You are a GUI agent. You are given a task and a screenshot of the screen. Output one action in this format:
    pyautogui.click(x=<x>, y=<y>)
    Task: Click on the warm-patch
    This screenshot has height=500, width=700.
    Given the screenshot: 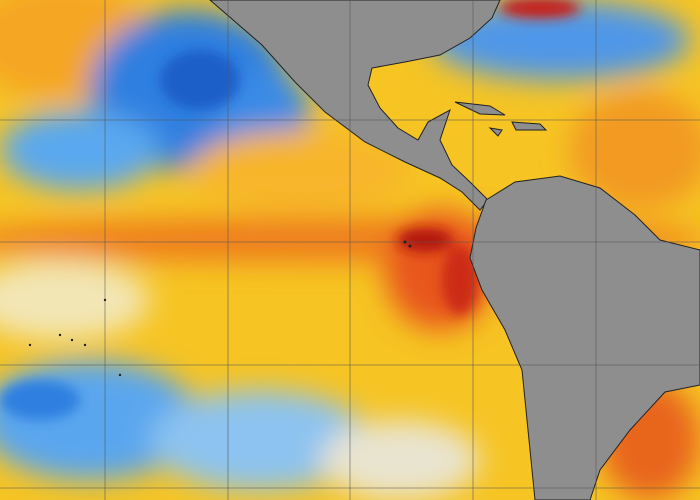 What is the action you would take?
    pyautogui.click(x=300, y=170)
    